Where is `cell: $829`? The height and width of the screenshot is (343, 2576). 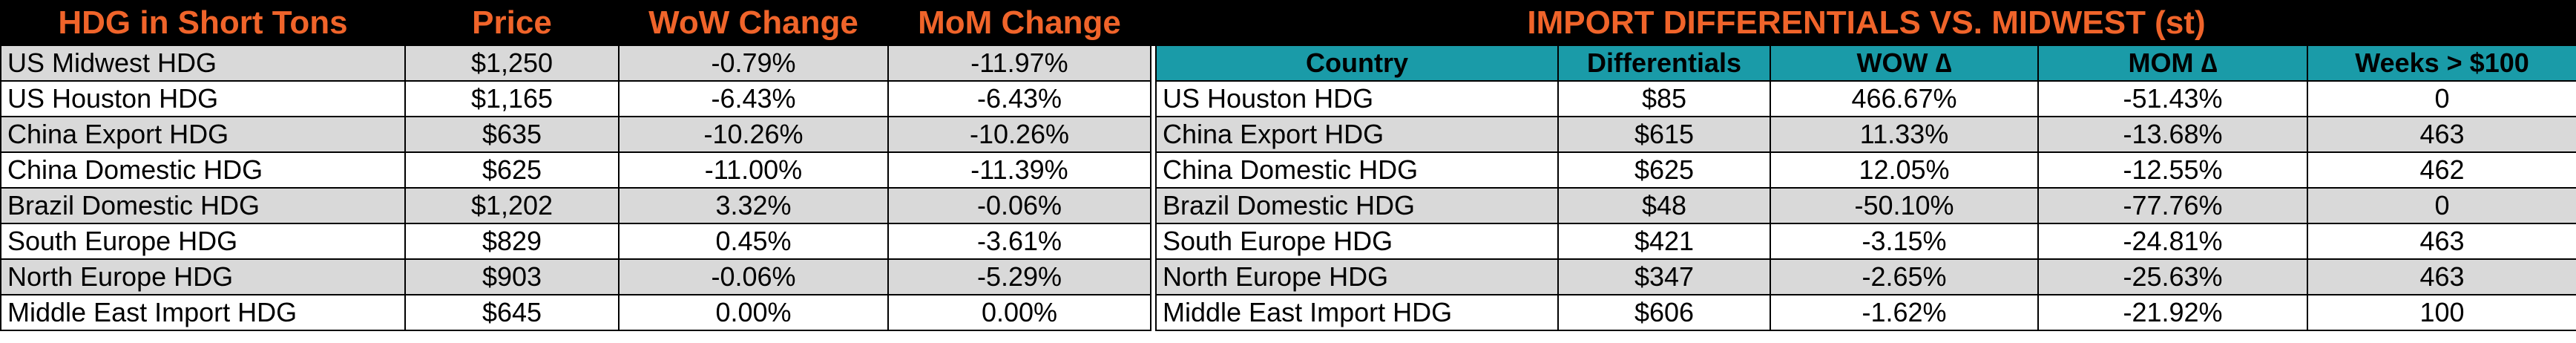
cell: $829 is located at coordinates (512, 241).